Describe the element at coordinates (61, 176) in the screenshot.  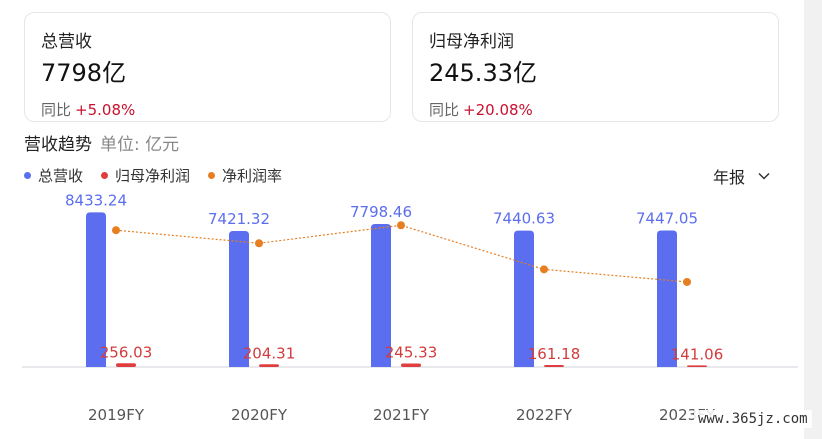
I see `legend-label-revenue: 总营收` at that location.